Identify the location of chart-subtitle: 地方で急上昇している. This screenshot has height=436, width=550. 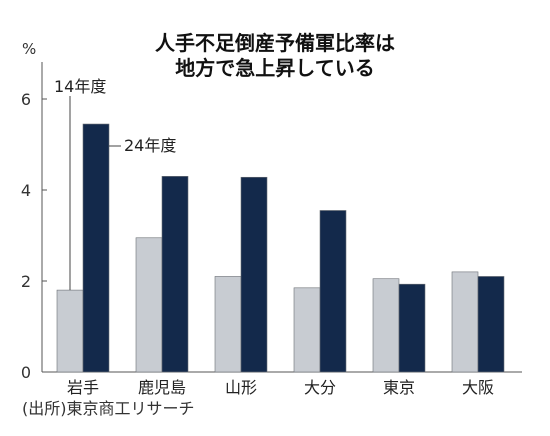
(274, 68).